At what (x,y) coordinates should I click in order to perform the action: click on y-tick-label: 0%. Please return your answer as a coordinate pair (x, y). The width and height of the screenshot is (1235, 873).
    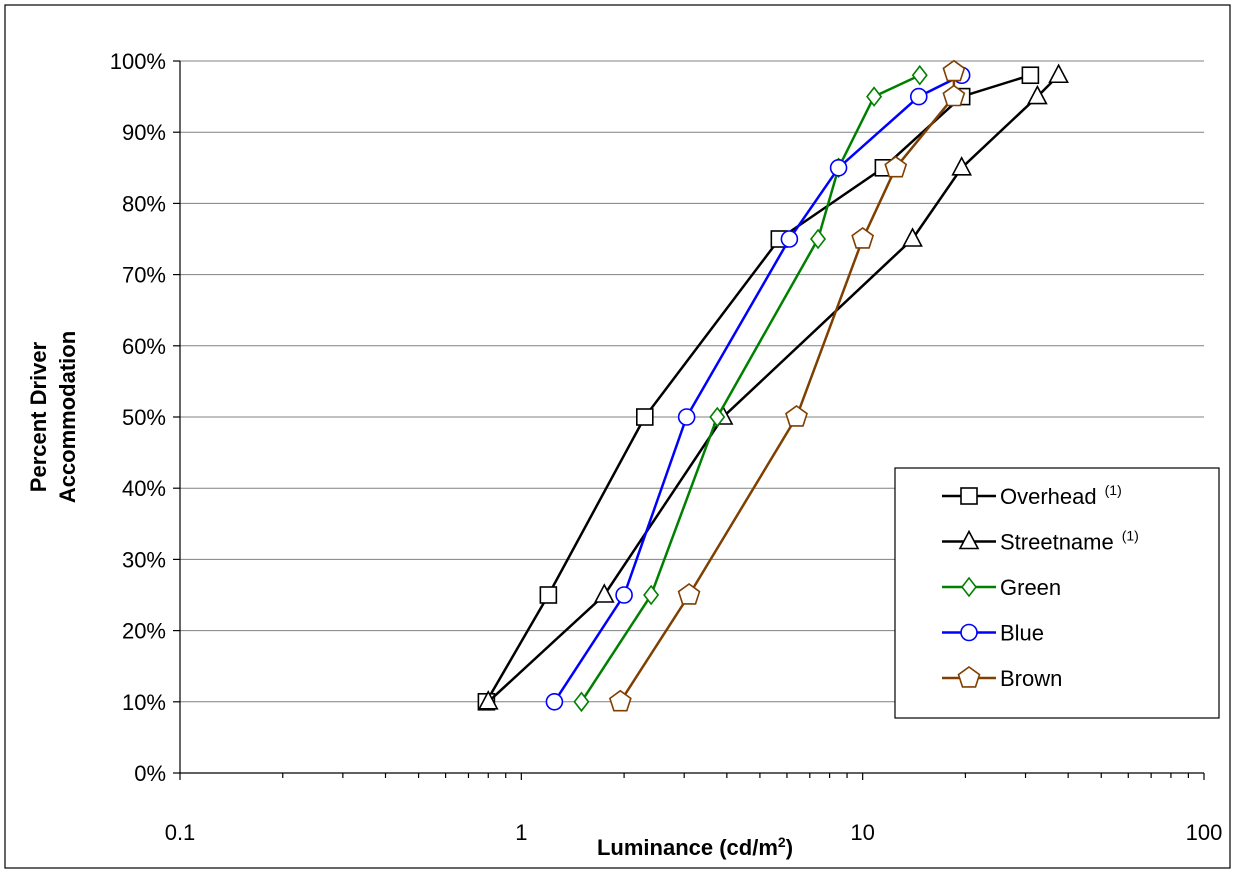
    Looking at the image, I should click on (150, 773).